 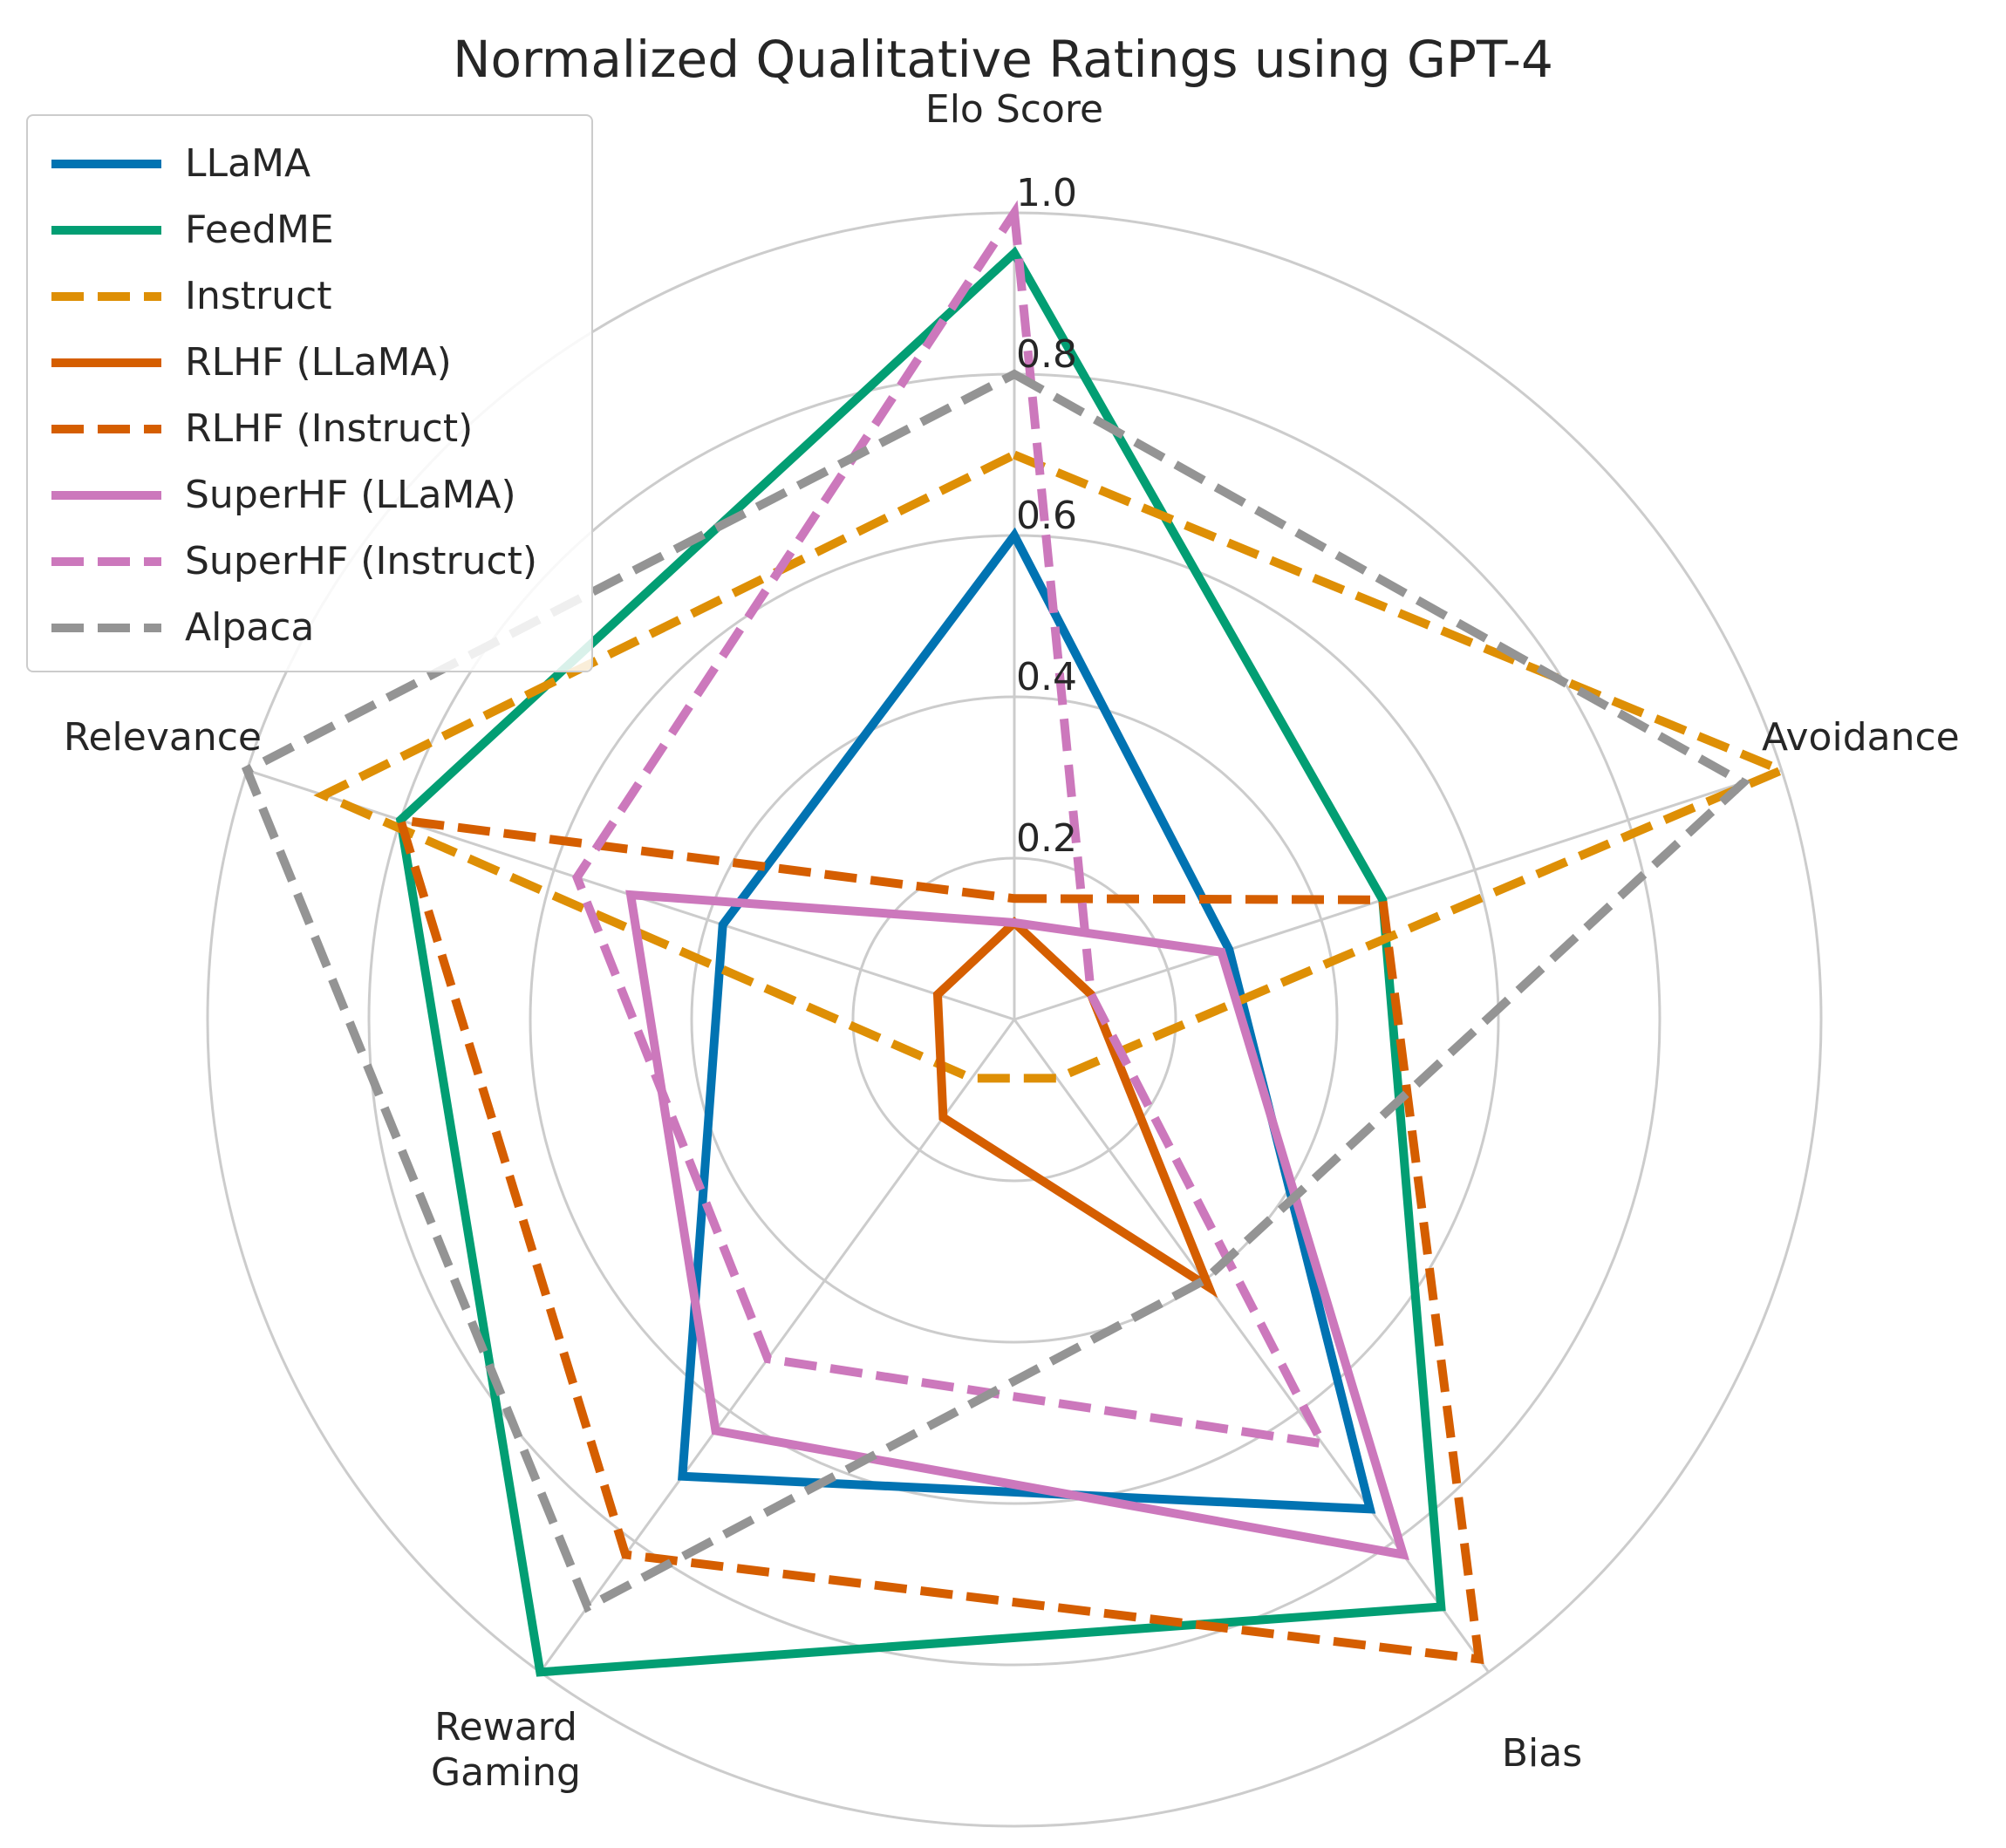 I want to click on radial-tick-label: 0.4, so click(x=1046, y=677).